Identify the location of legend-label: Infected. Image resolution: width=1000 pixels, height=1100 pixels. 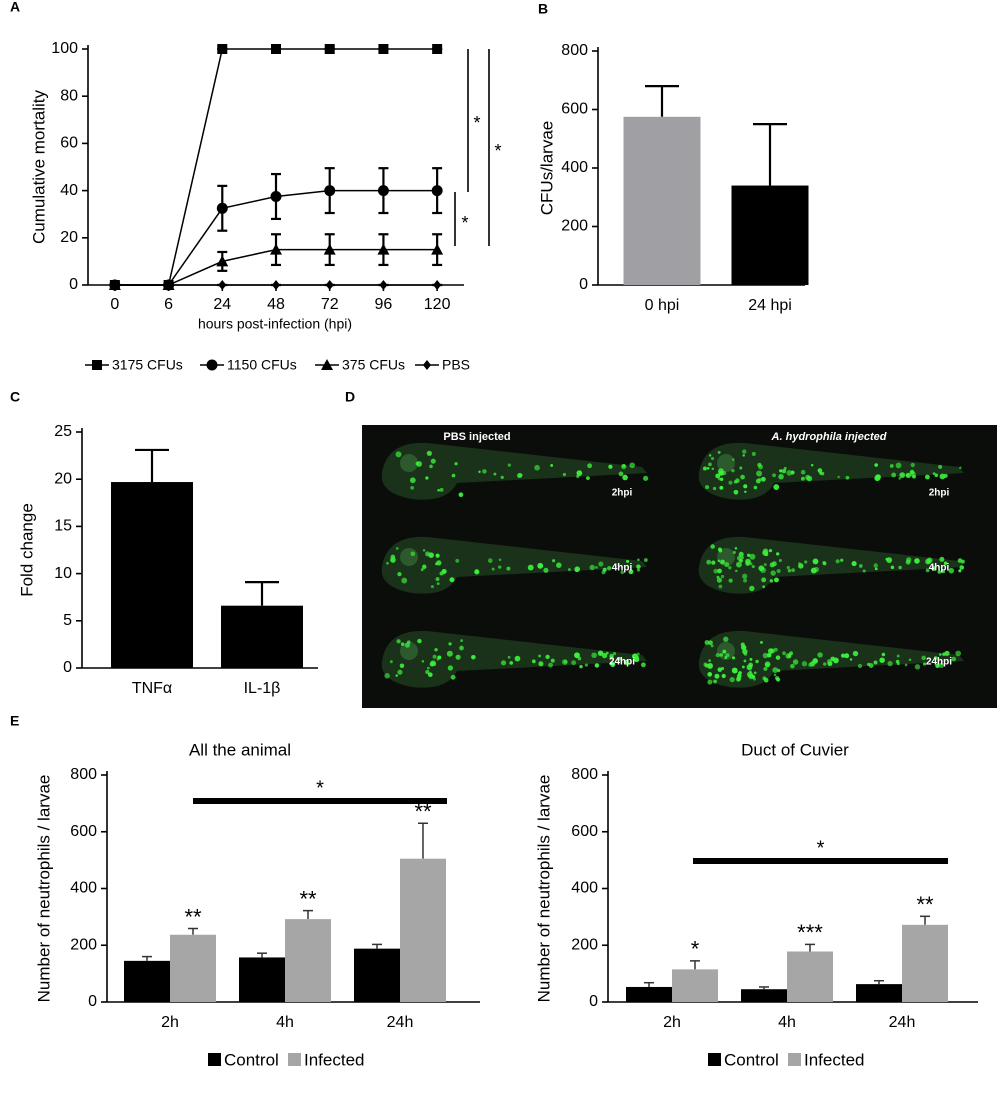
(834, 1059).